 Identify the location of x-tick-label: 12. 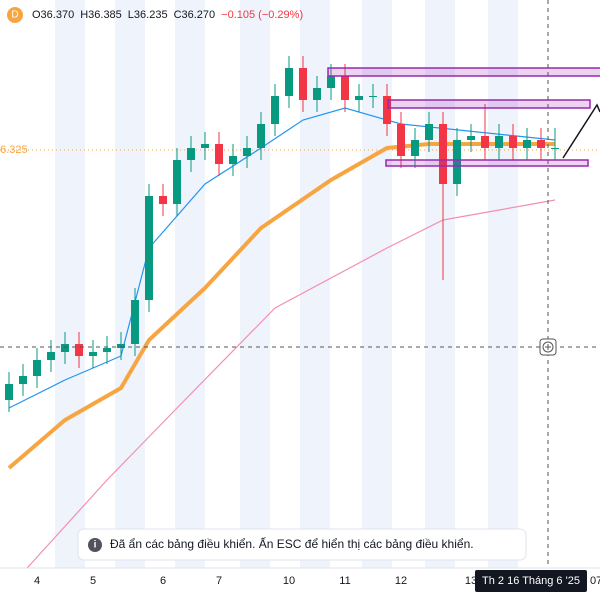
(401, 581).